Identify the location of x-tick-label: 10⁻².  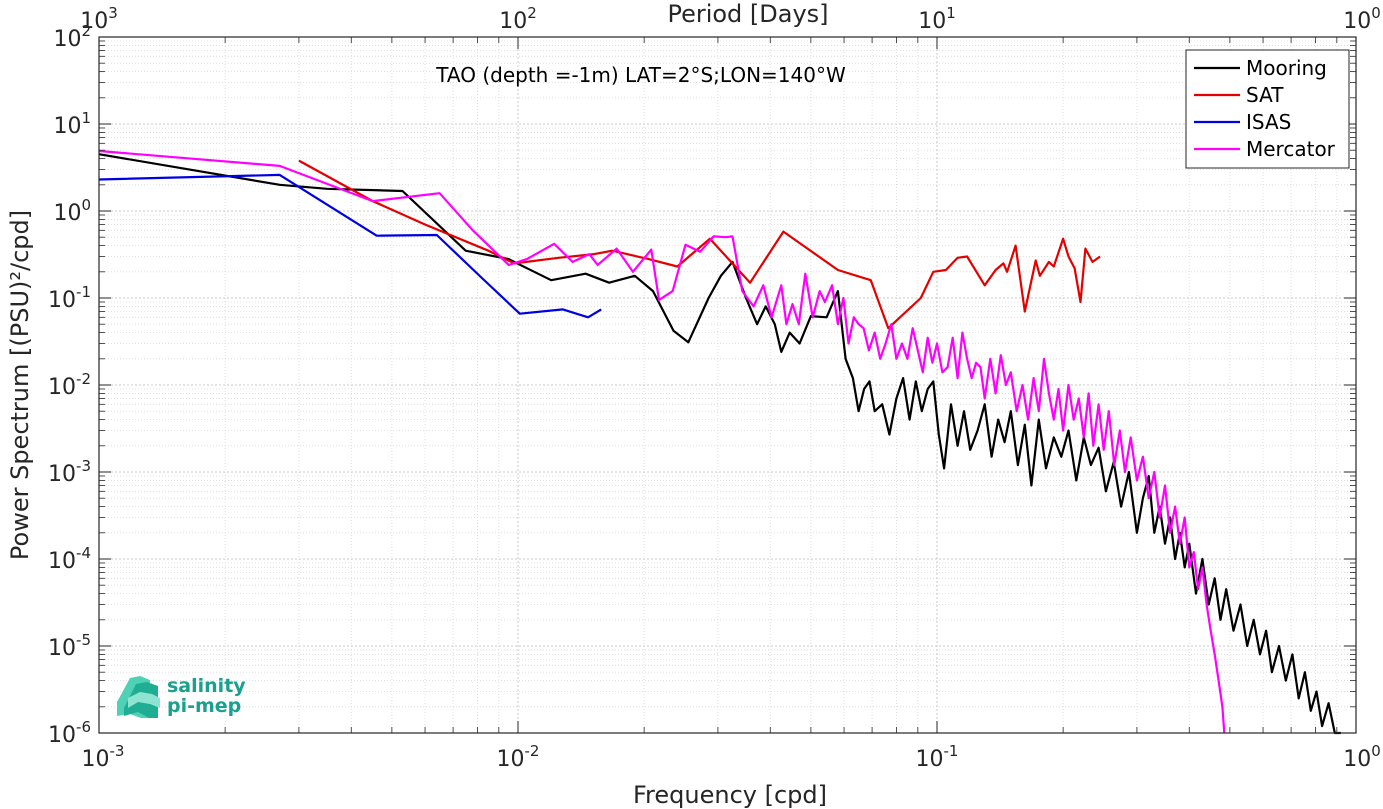
(518, 757).